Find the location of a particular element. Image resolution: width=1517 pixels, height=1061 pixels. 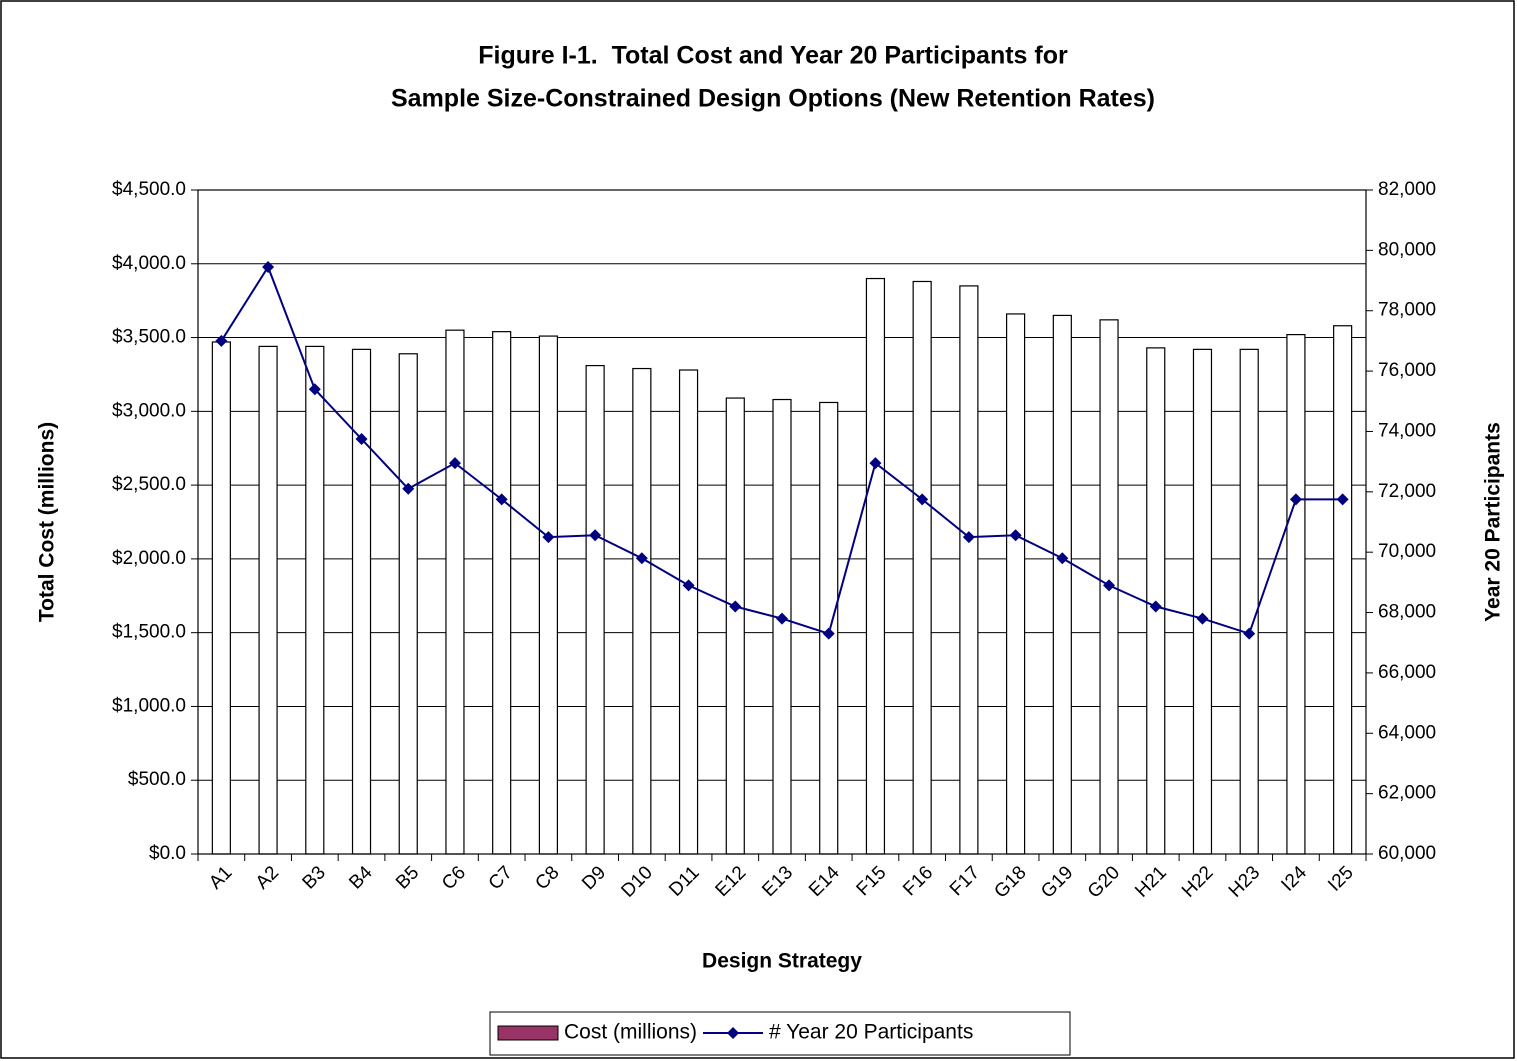

y2-axis-title: Year 20 Participants is located at coordinates (1493, 522).